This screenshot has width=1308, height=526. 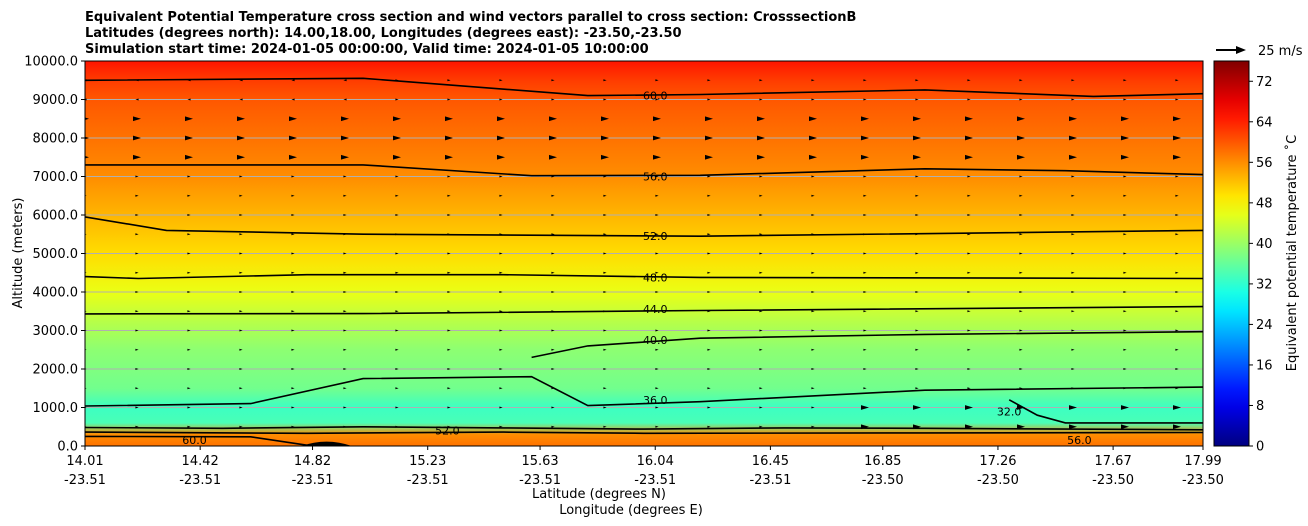 I want to click on x-axis-label-latitude: Latitude (degrees N), so click(x=599, y=494).